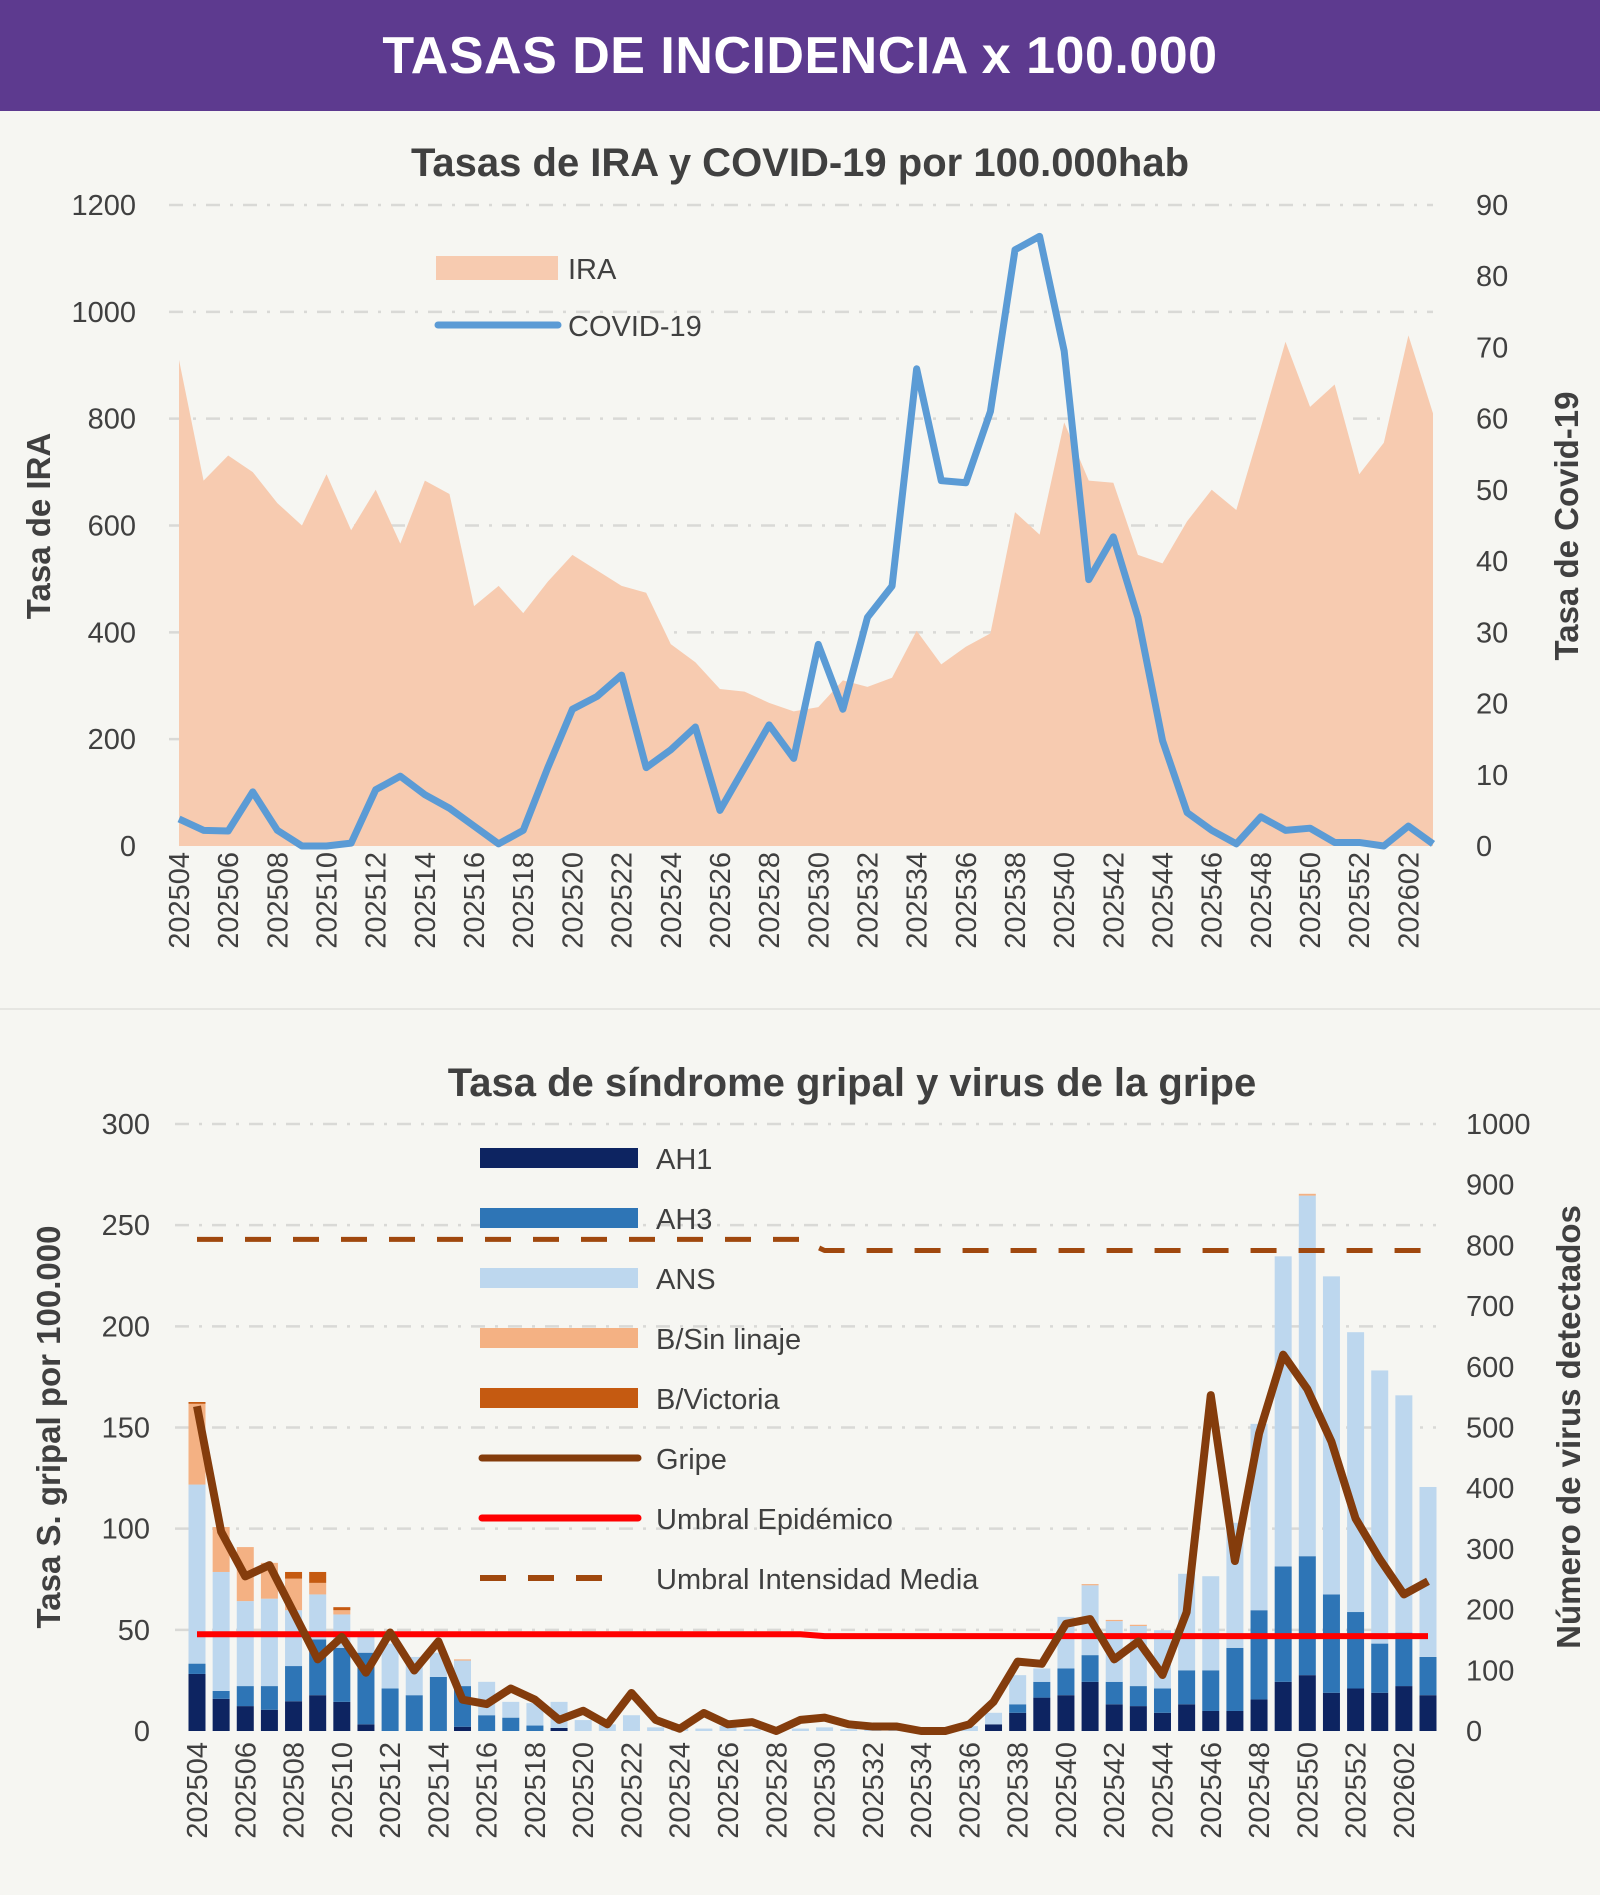 This screenshot has height=1895, width=1600. Describe the element at coordinates (1498, 1125) in the screenshot. I see `y2-tick-label: 1000` at that location.